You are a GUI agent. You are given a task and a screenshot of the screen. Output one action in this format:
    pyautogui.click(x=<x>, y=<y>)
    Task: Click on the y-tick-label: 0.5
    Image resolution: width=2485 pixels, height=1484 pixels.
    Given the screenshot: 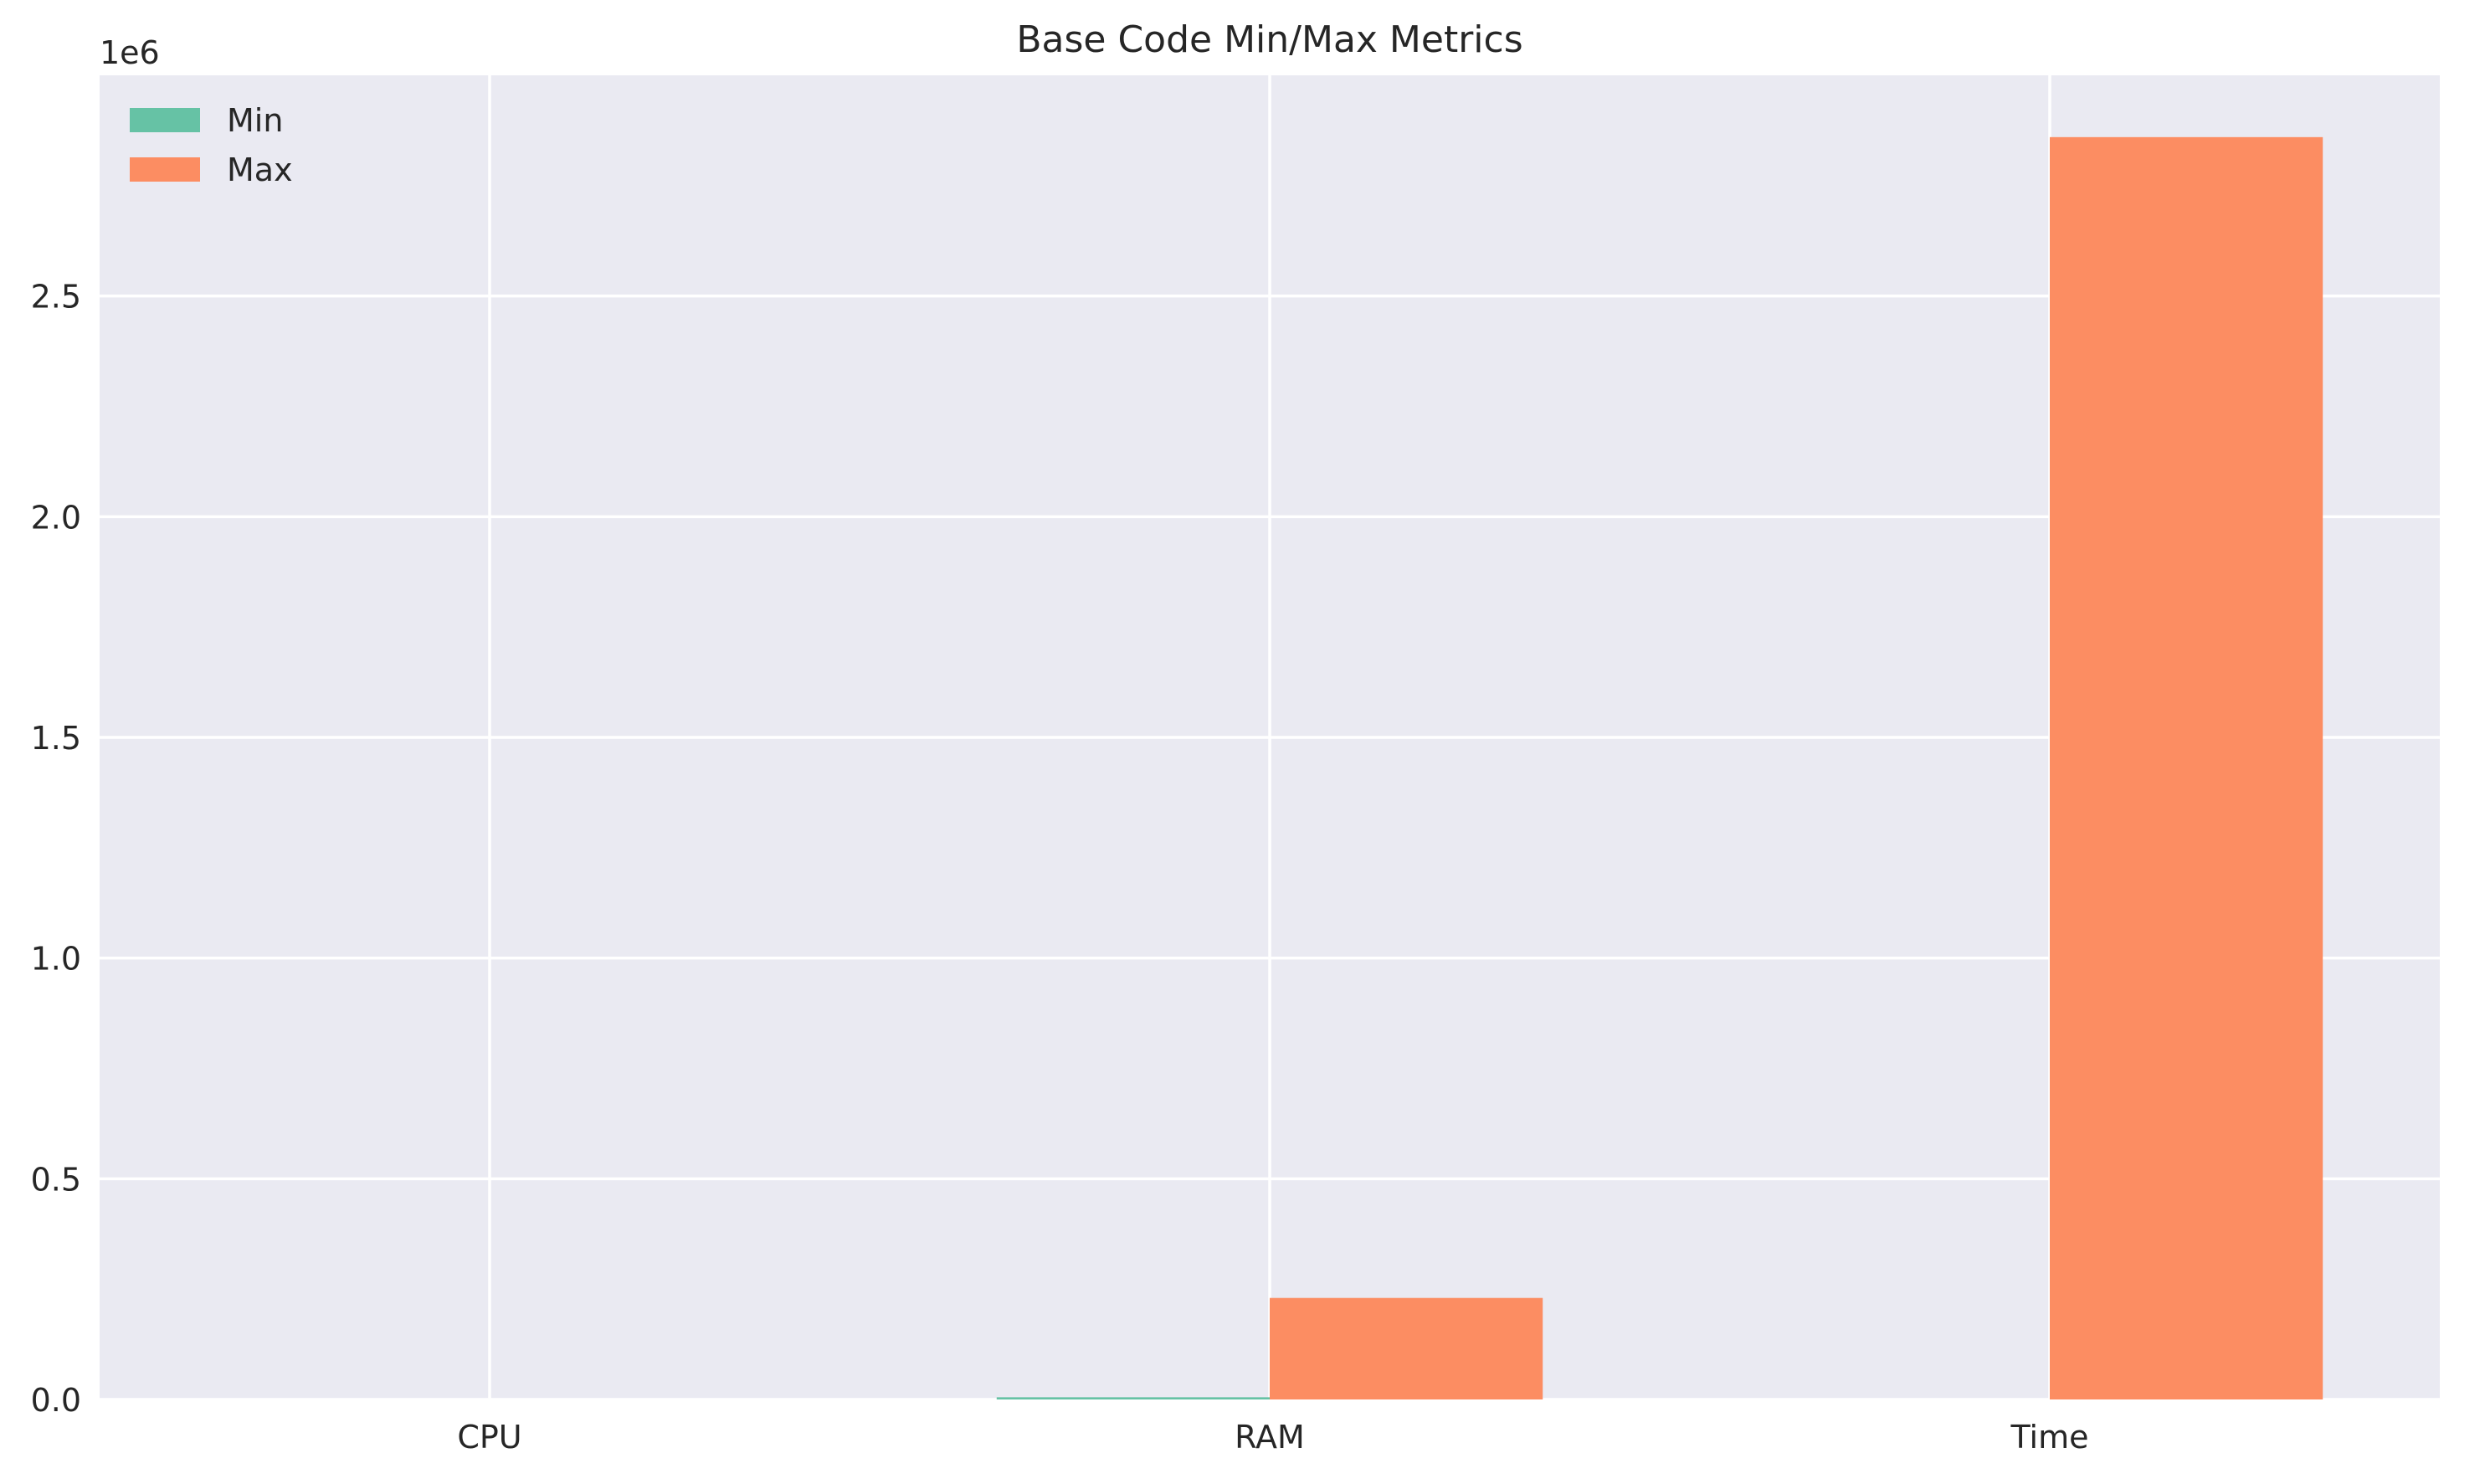 What is the action you would take?
    pyautogui.click(x=56, y=1179)
    